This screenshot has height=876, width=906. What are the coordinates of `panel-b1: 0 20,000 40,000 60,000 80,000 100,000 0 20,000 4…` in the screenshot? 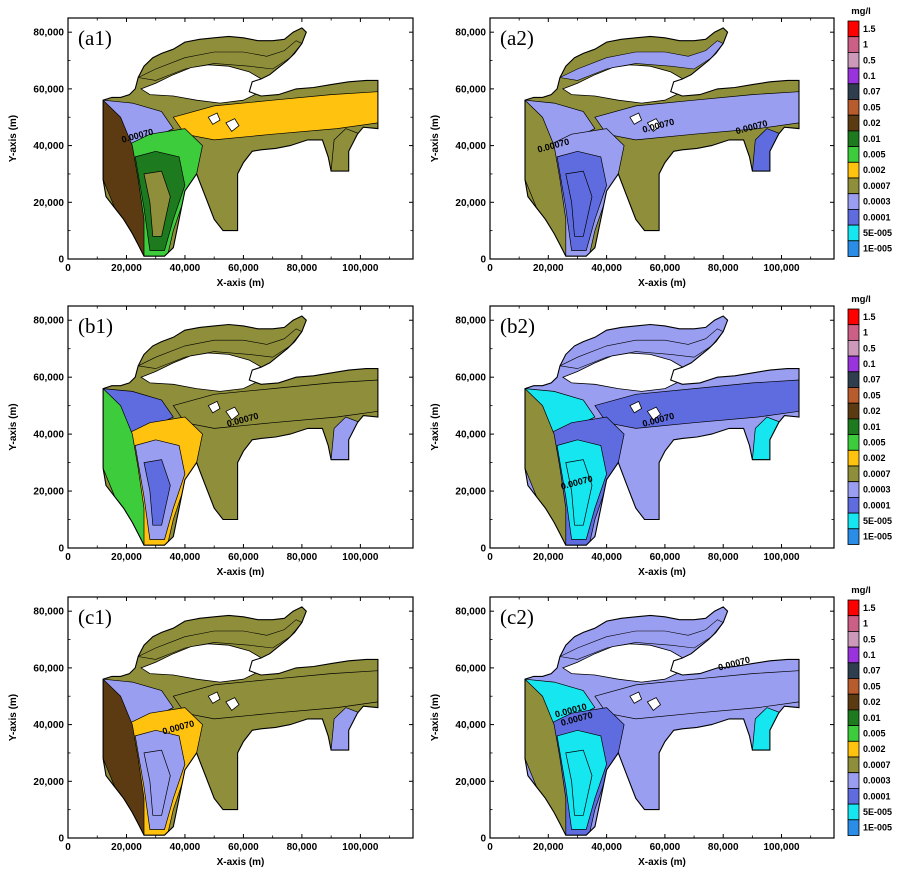 It's located at (211, 441).